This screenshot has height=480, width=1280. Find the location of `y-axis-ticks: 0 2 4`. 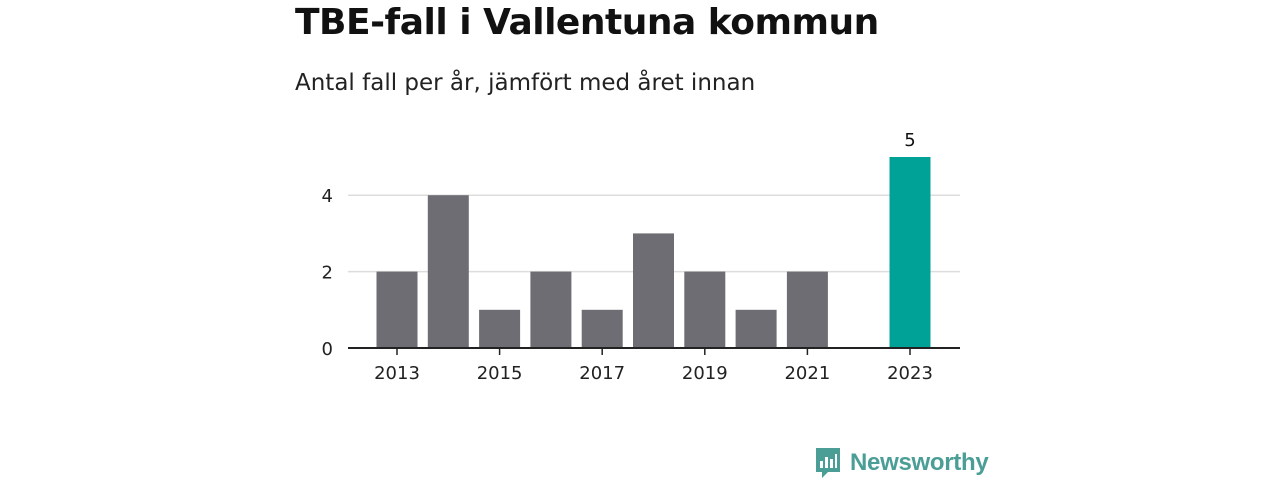

y-axis-ticks: 0 2 4 is located at coordinates (327, 273).